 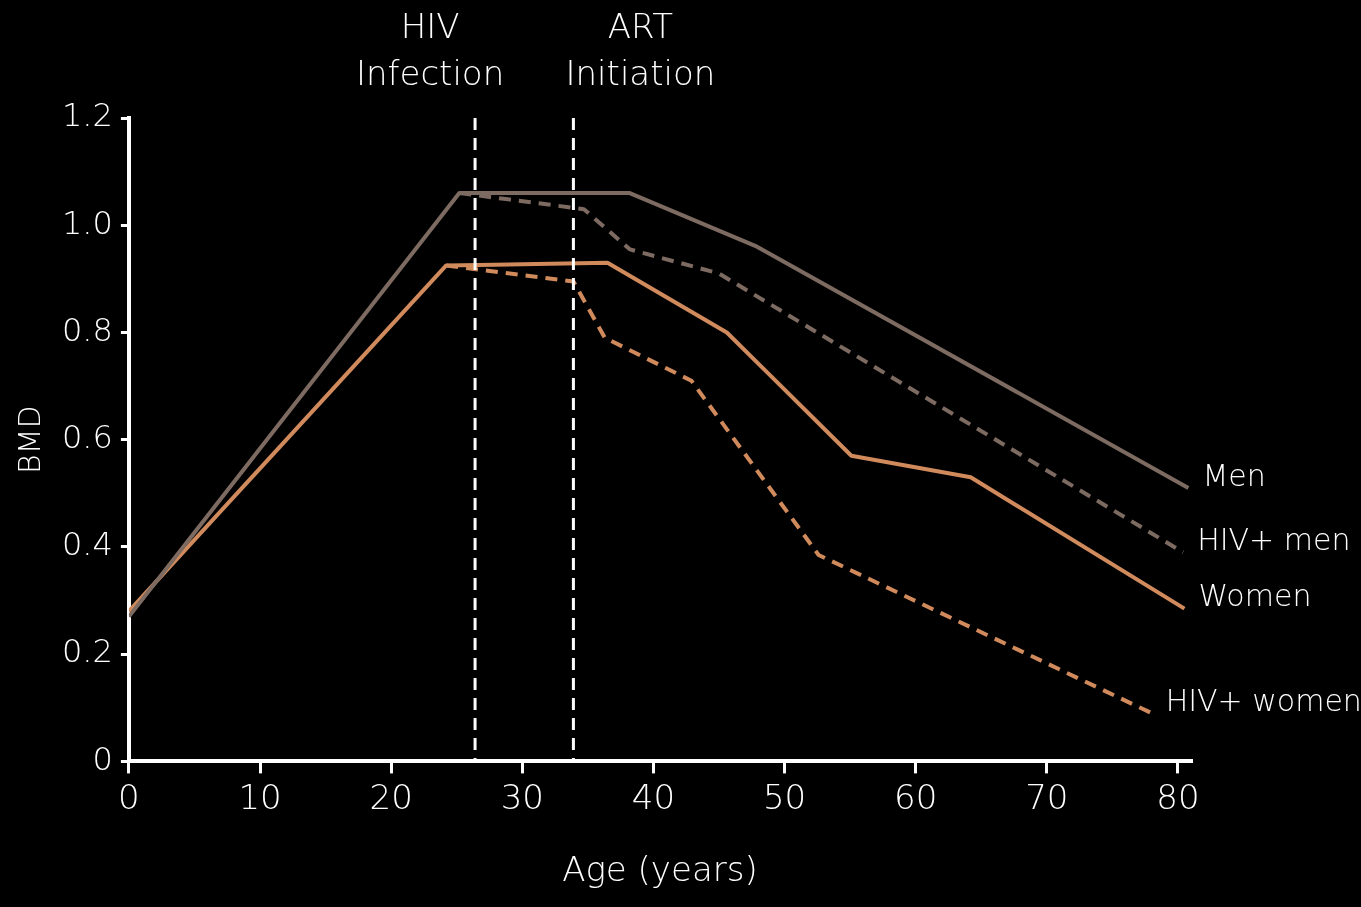 I want to click on y-tick-label: 0, so click(x=102, y=758).